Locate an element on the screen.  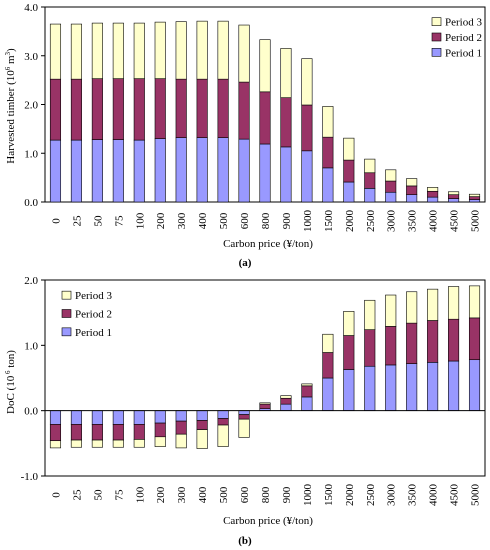
chart-b-legend-label: Period 1 is located at coordinates (93, 333).